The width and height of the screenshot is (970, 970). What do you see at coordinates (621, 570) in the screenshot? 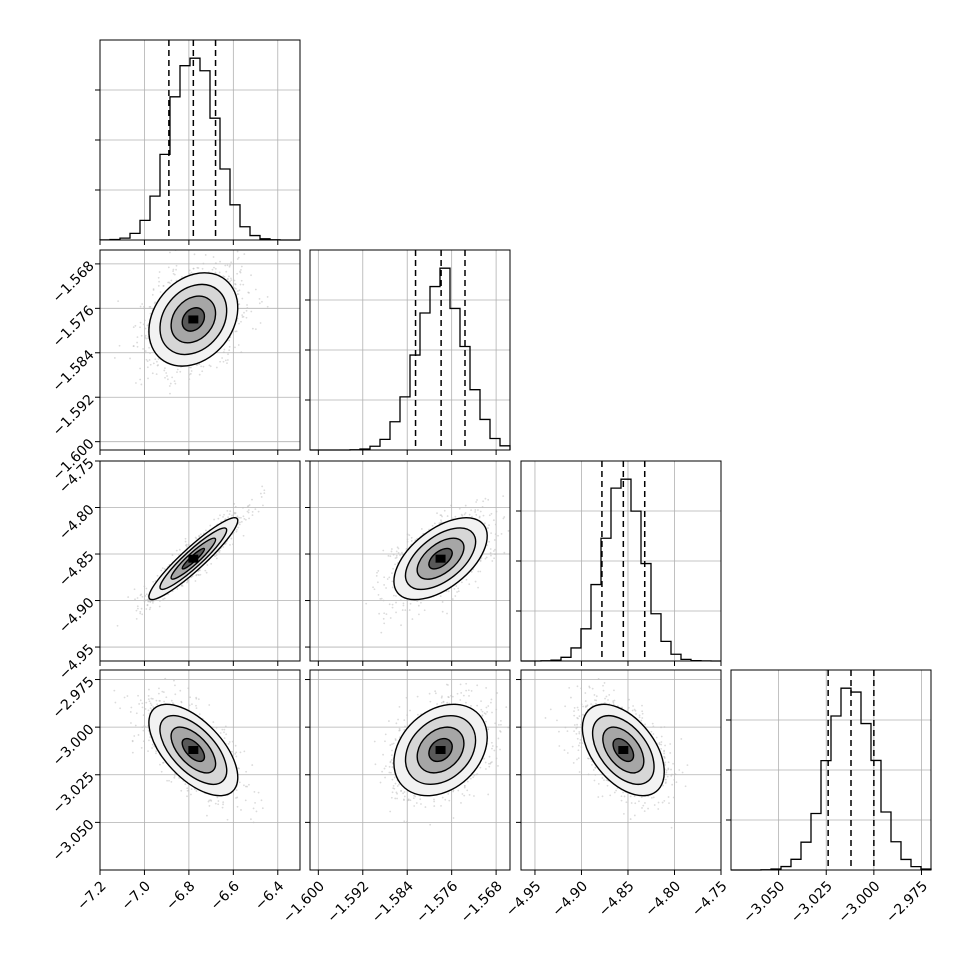
I see `histogram-step` at bounding box center [621, 570].